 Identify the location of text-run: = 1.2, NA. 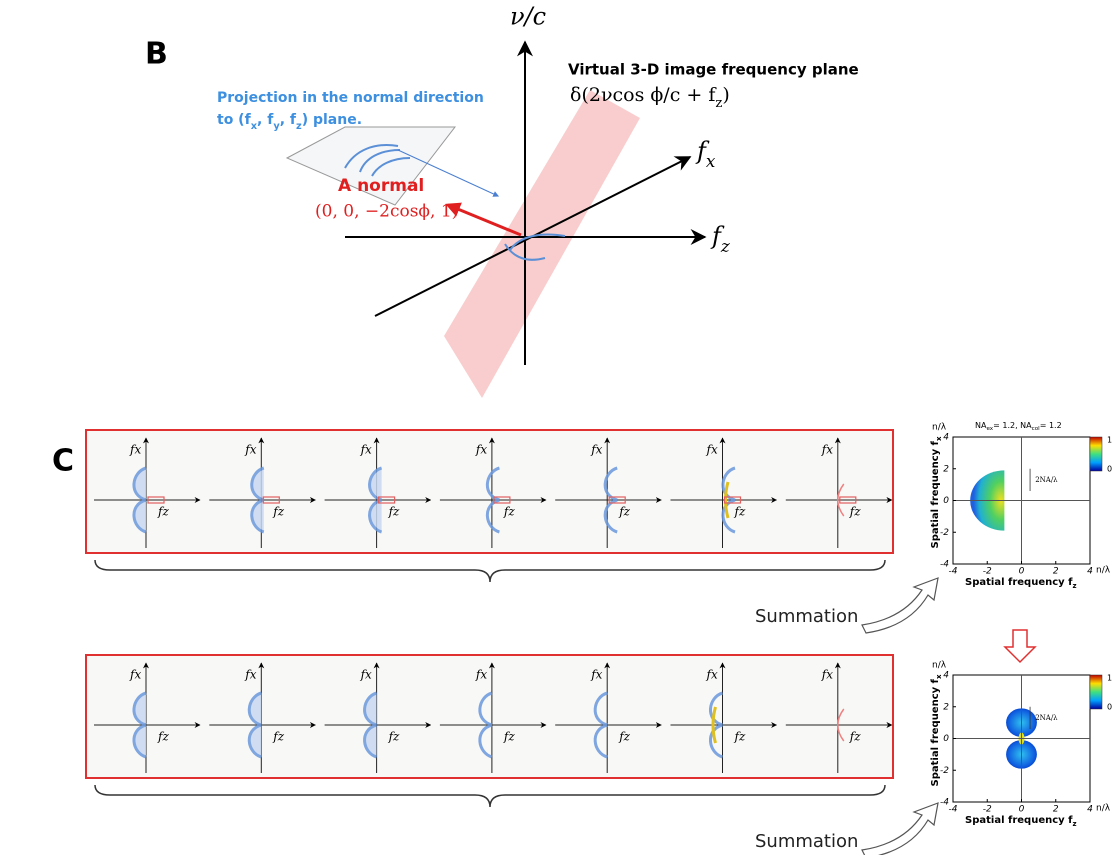
(1012, 425).